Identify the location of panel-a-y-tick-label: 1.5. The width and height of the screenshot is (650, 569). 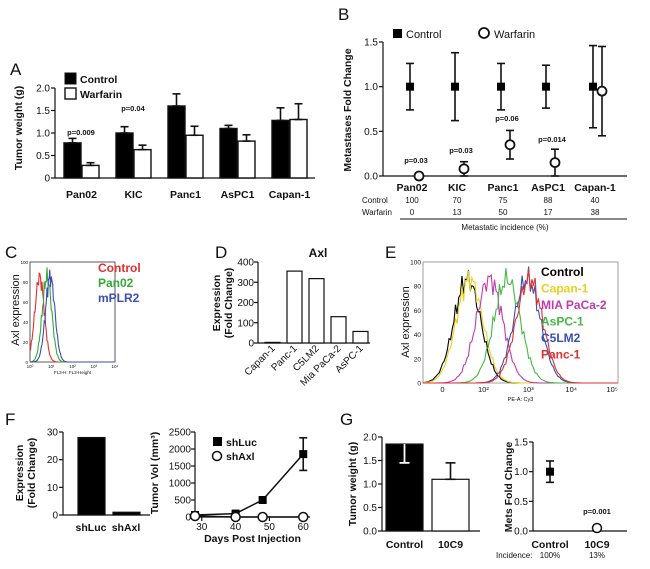
(43, 111).